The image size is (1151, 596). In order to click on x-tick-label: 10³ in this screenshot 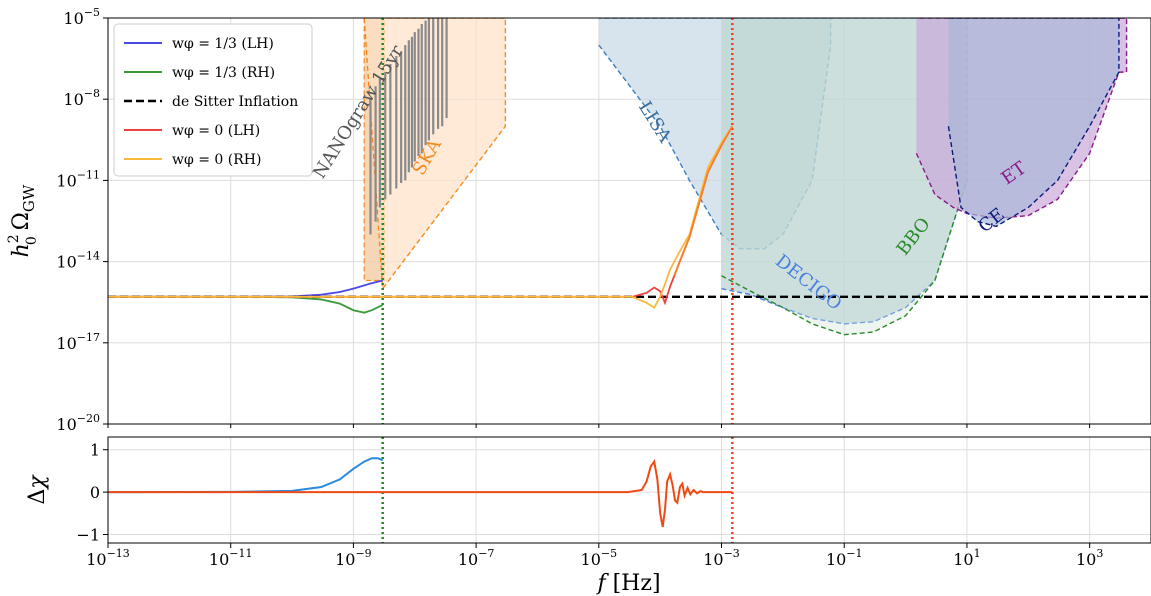, I will do `click(1089, 558)`.